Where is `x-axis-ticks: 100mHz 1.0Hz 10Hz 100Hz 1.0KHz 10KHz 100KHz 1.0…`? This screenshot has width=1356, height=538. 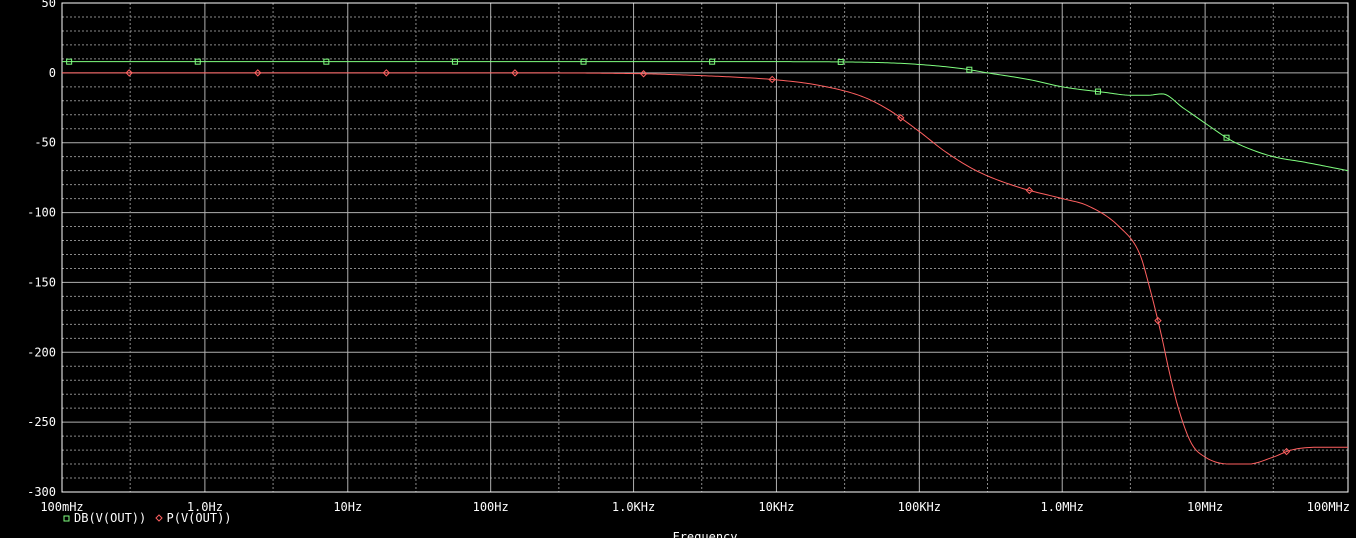 x-axis-ticks: 100mHz 1.0Hz 10Hz 100Hz 1.0KHz 10KHz 100KHz 1.0… is located at coordinates (695, 507).